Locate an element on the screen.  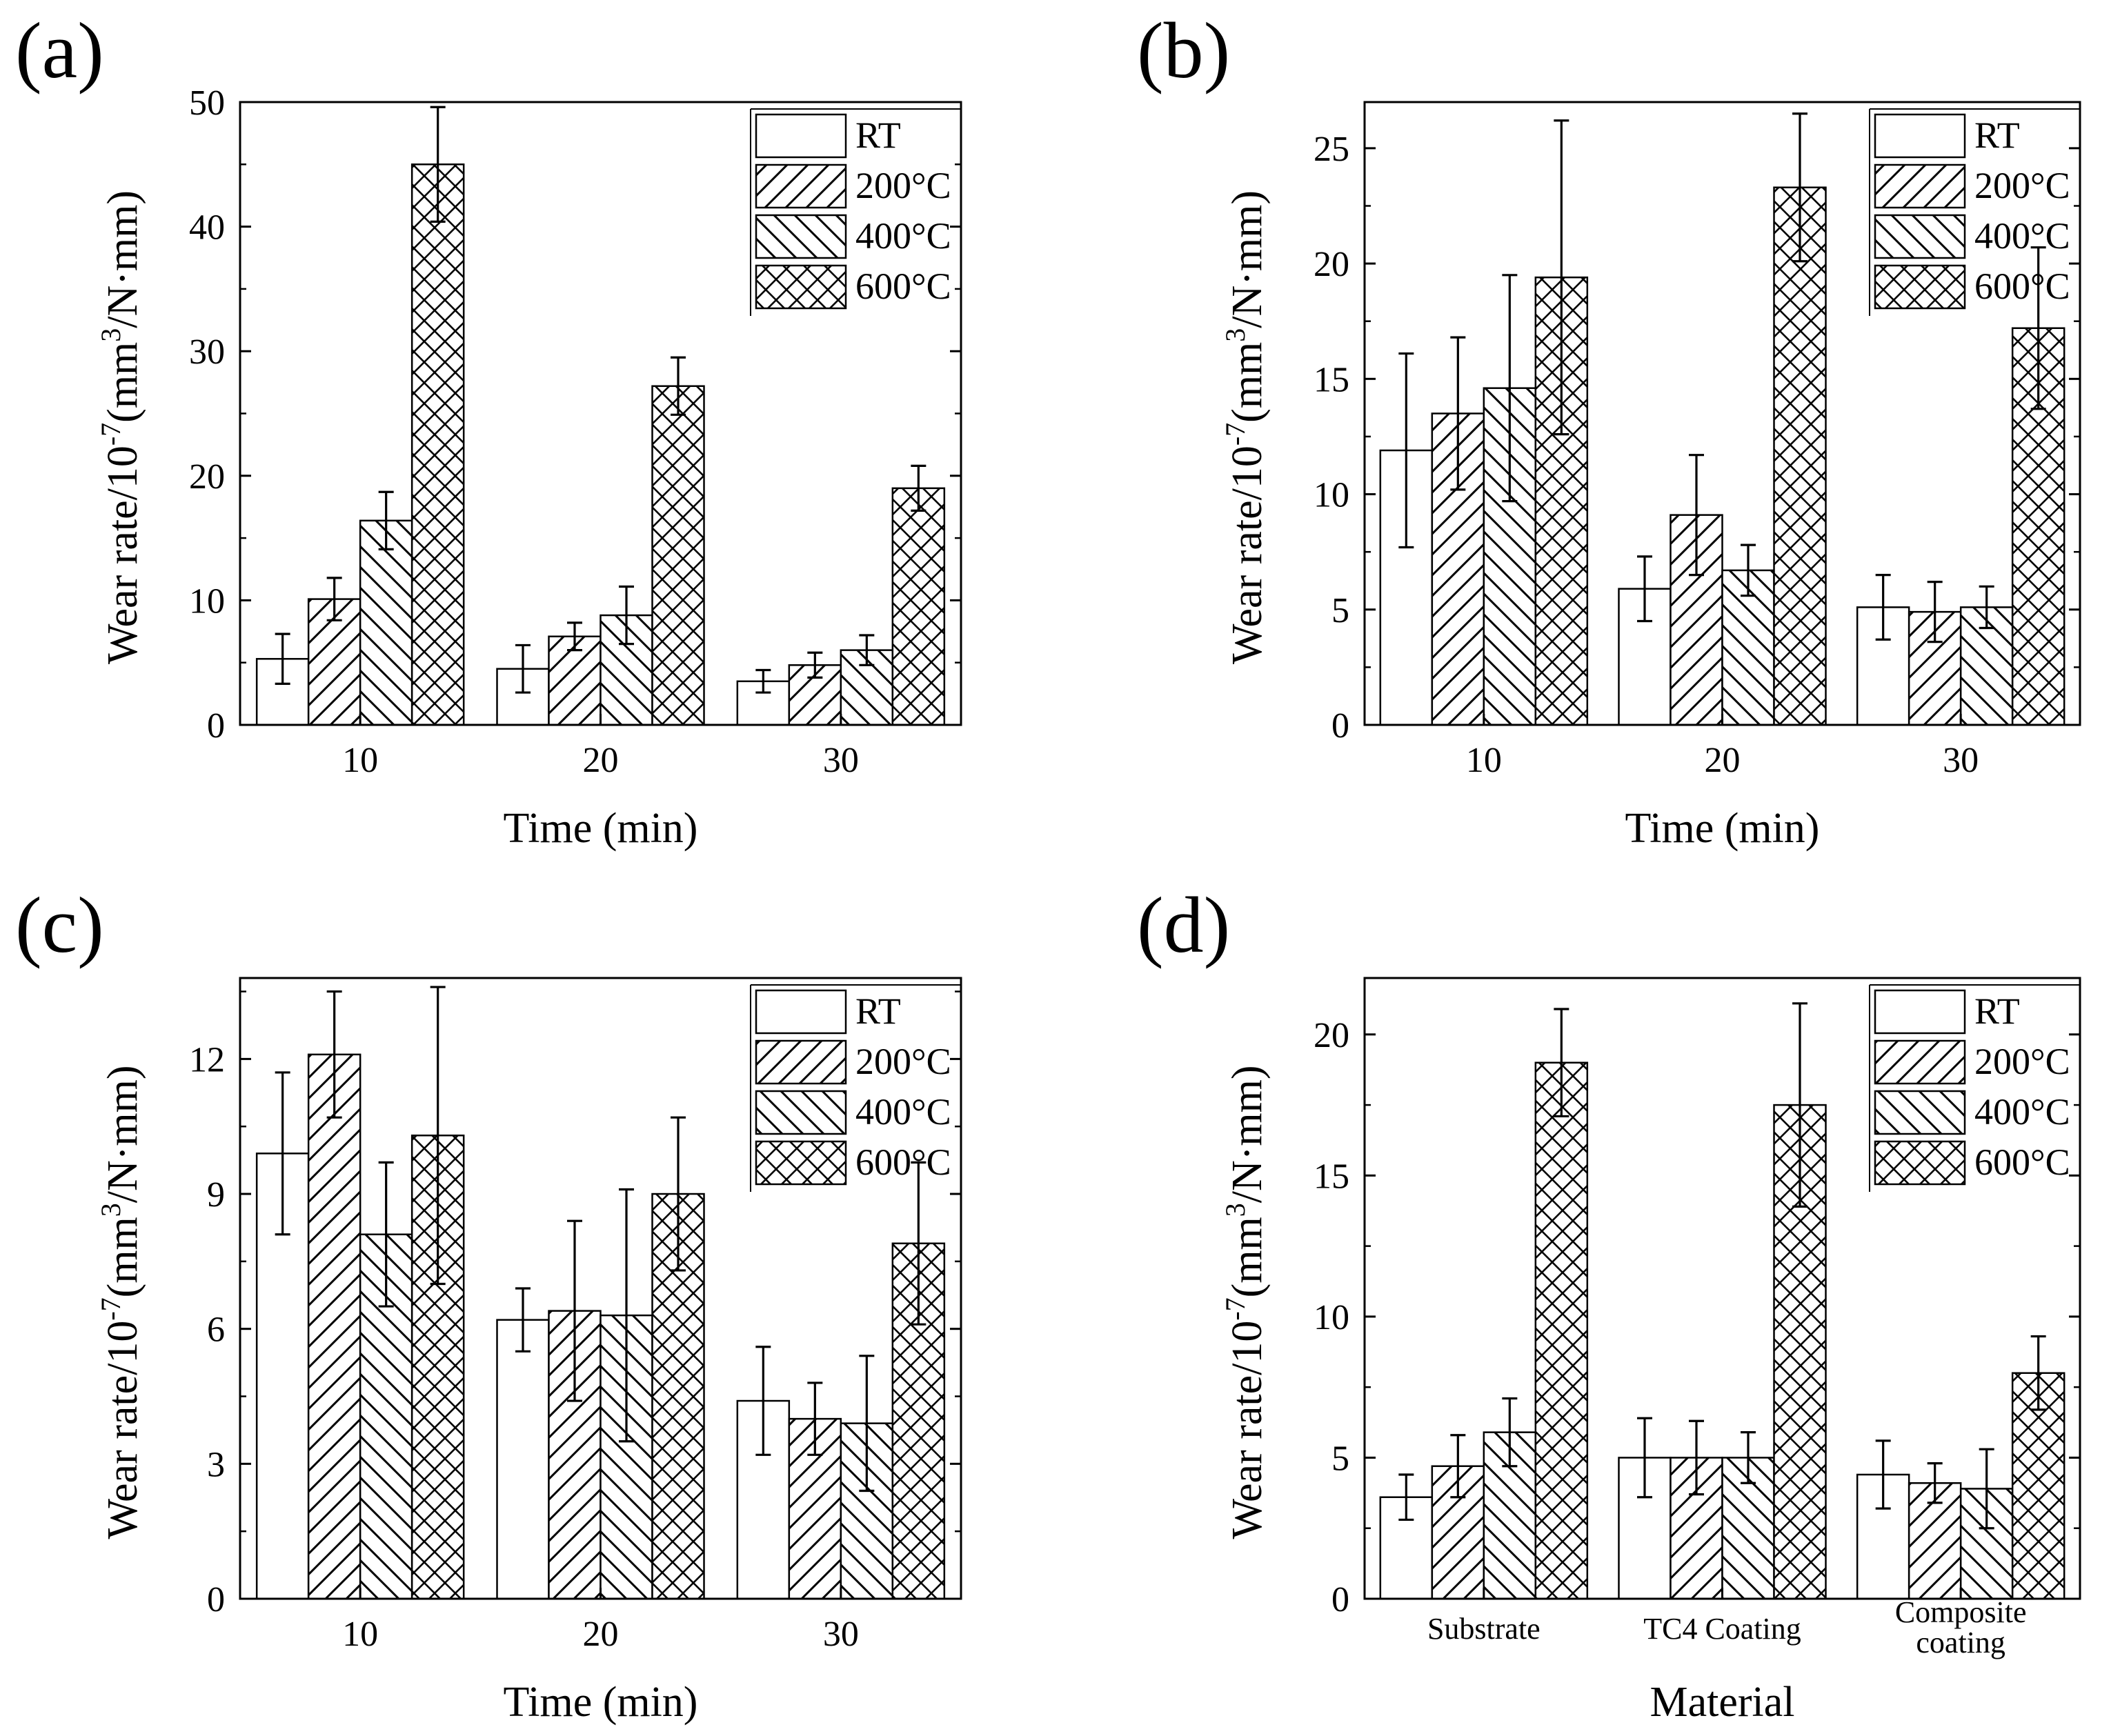
panel-label-c: (c) is located at coordinates (59, 925).